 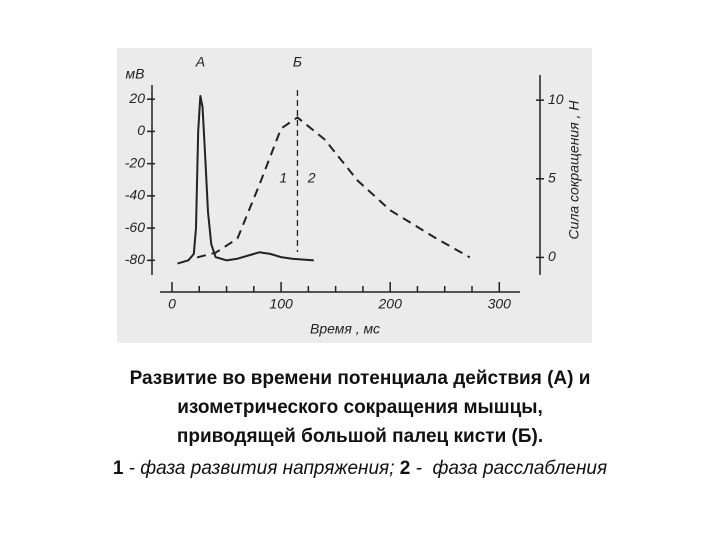 What do you see at coordinates (261, 468) in the screenshot?
I see `phase-text: - фаза развития напряжения;` at bounding box center [261, 468].